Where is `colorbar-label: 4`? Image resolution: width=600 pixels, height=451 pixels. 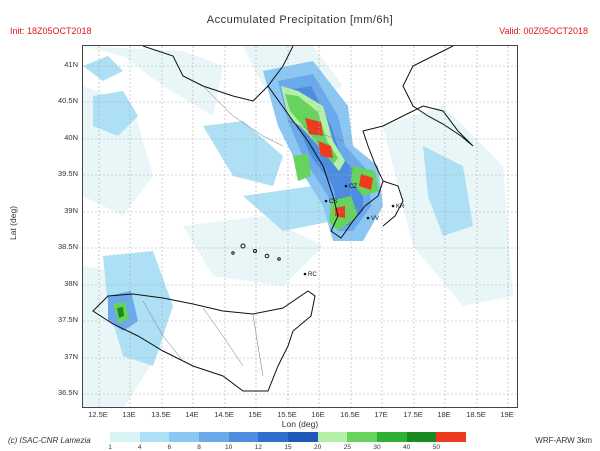 colorbar-label: 4 is located at coordinates (139, 447).